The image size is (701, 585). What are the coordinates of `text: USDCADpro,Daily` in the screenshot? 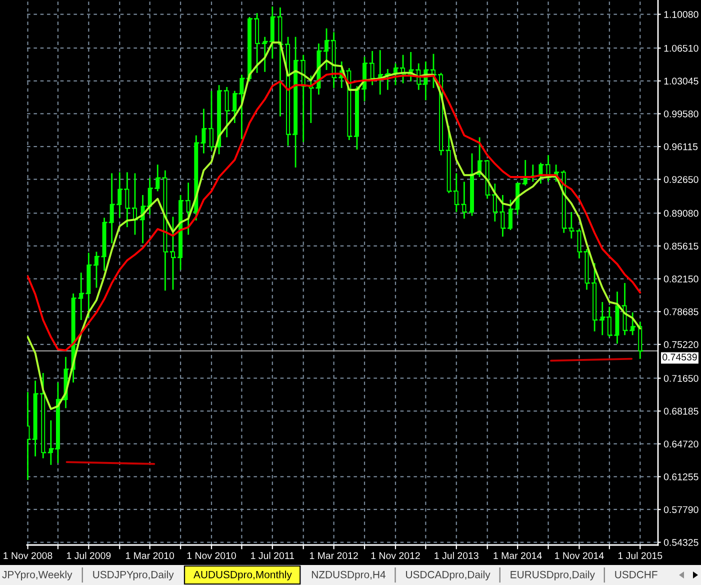 It's located at (448, 575).